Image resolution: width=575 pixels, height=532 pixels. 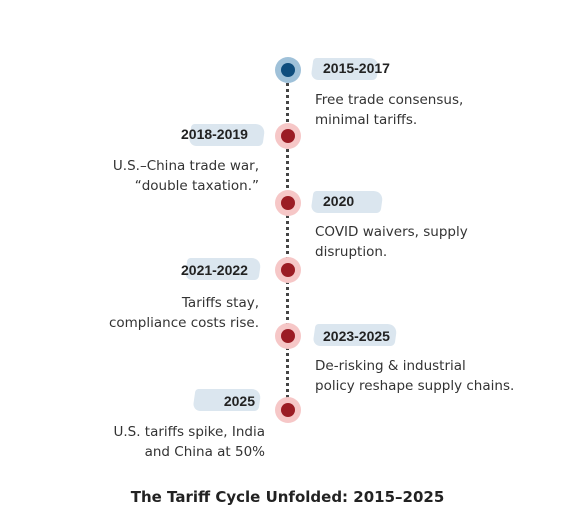 I want to click on description-line: De-risking & industrial, so click(x=390, y=366).